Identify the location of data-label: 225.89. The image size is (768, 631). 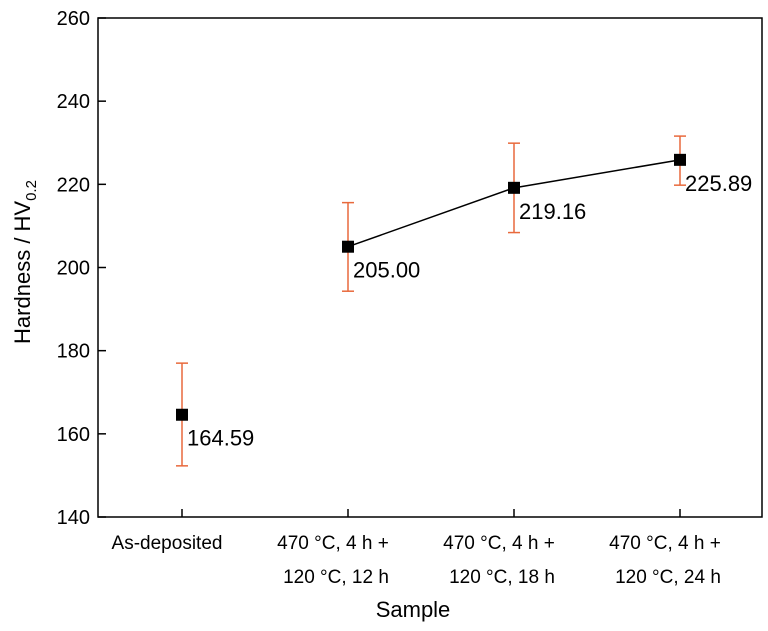
(718, 183).